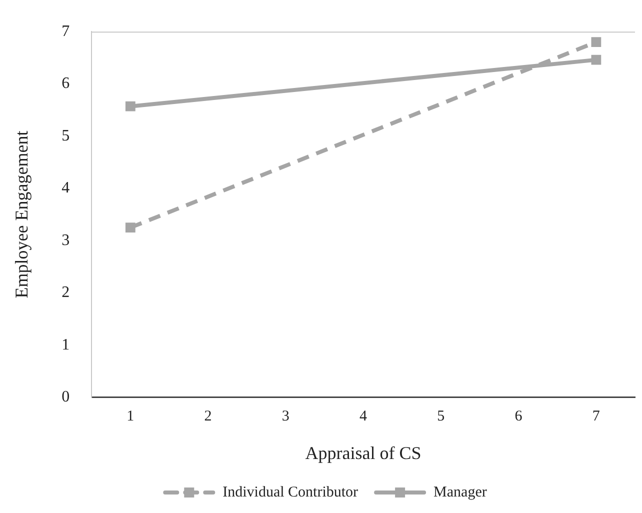 This screenshot has height=513, width=642. Describe the element at coordinates (363, 452) in the screenshot. I see `x-axis-title: Appraisal of CS` at that location.